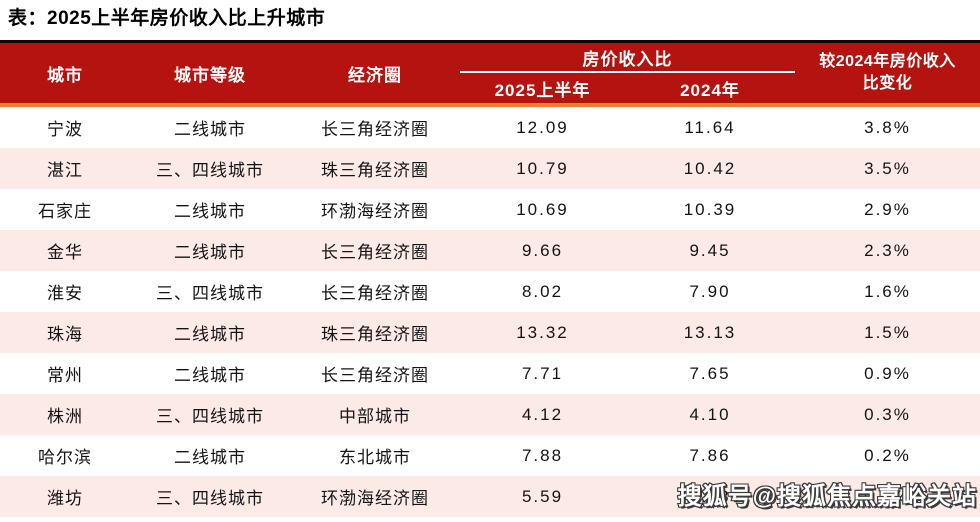 The image size is (980, 522). Describe the element at coordinates (490, 127) in the screenshot. I see `table-row: 宁波 二线城市 长三角经济圈 12.09 11.64 3.8%` at that location.